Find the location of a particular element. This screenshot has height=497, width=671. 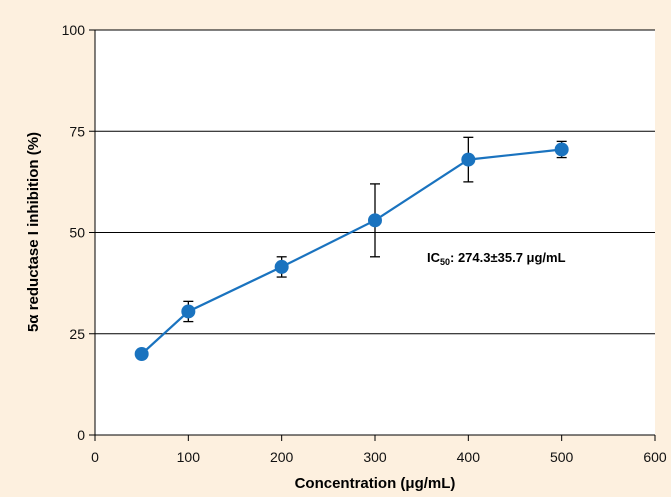

x-tick-label-200: 200 is located at coordinates (282, 457).